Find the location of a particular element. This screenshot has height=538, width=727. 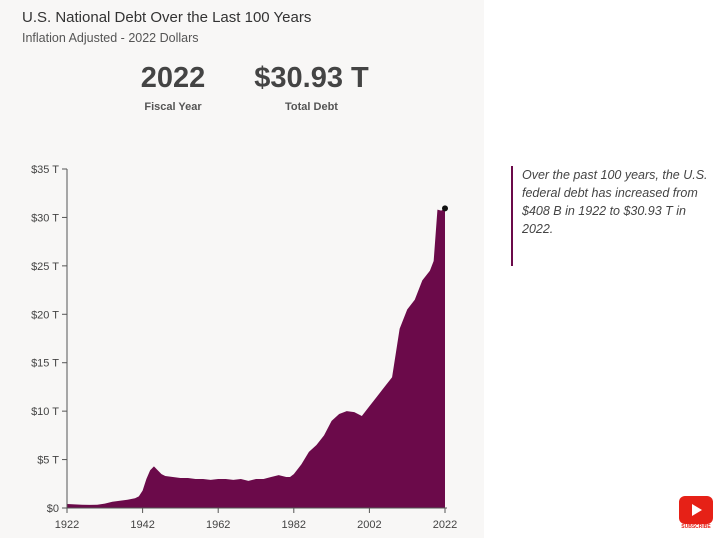

chart-subtitle: Inflation Adjusted - 2022 Dollars is located at coordinates (110, 38).